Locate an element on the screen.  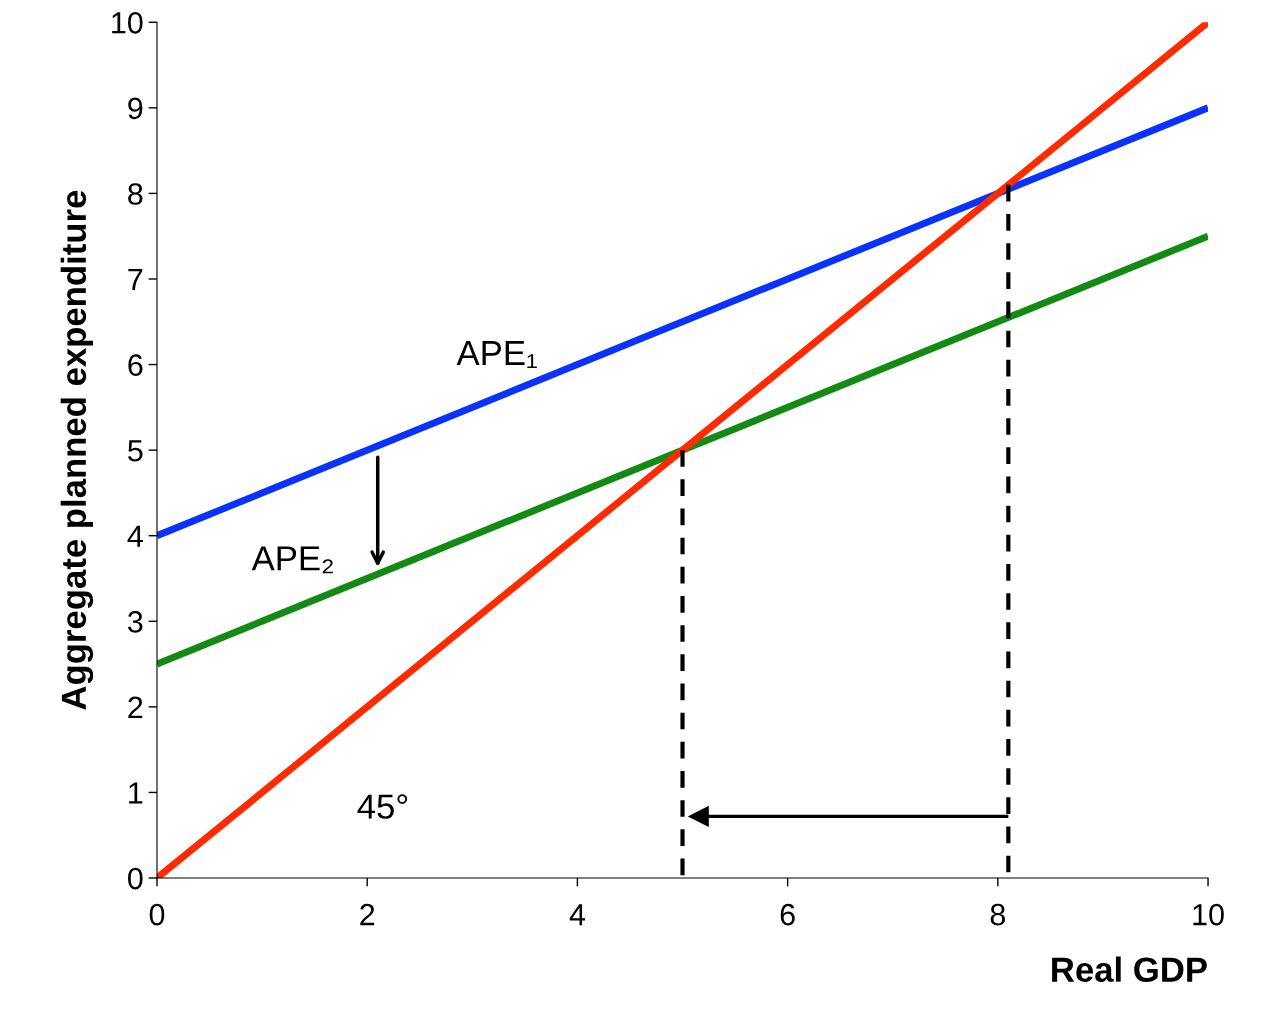
x-tick-label: 2 is located at coordinates (367, 914).